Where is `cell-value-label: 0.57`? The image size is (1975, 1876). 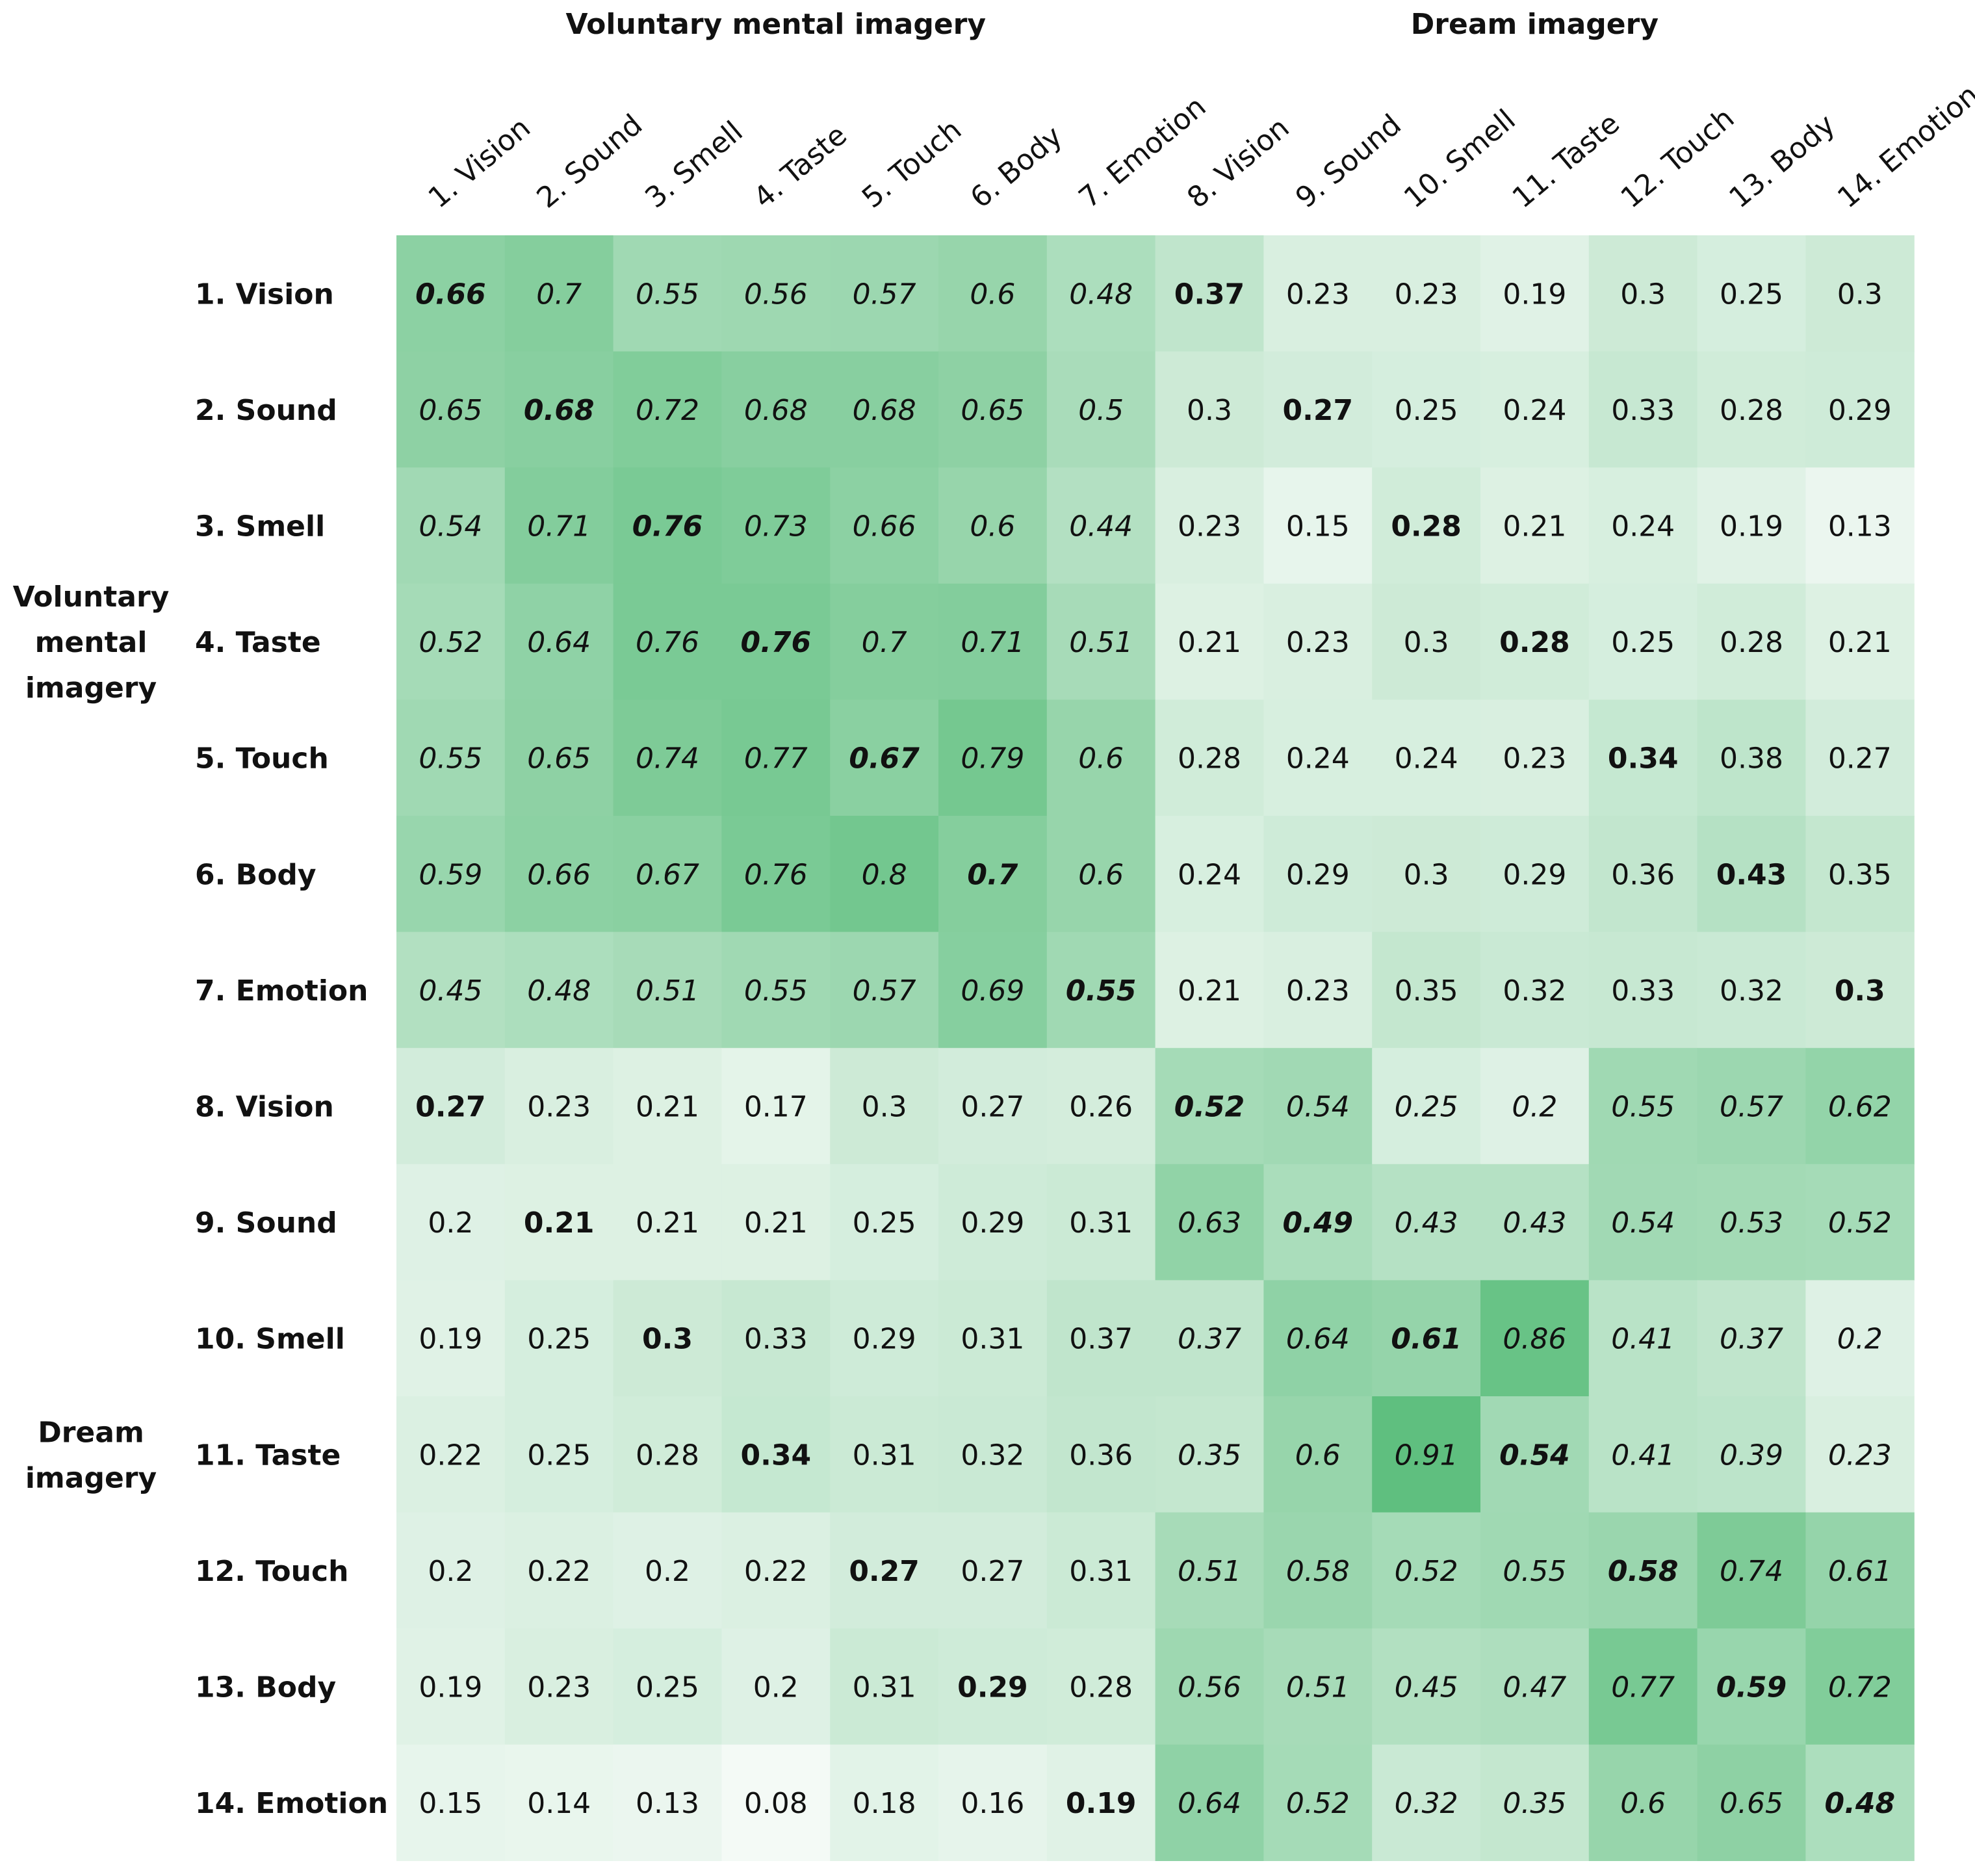 cell-value-label: 0.57 is located at coordinates (1751, 1107).